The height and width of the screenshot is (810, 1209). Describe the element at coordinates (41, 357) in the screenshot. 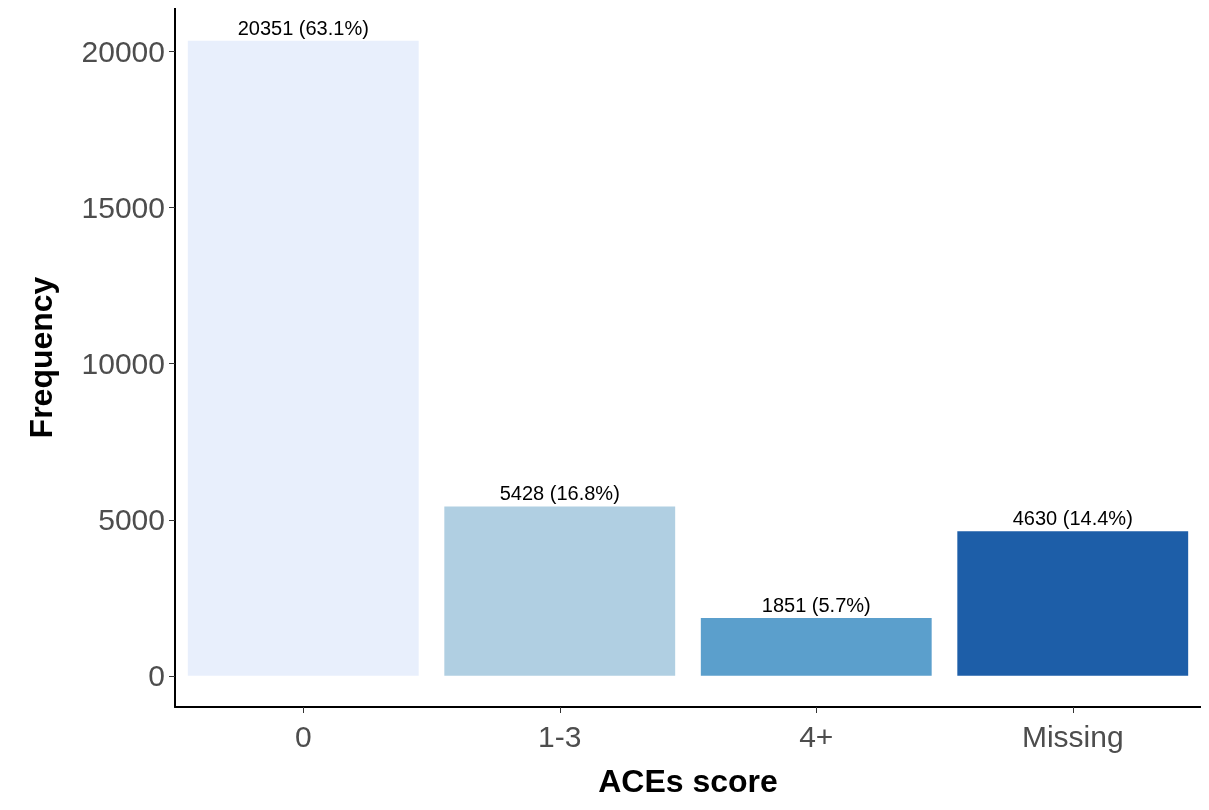

I see `y-axis-title: Frequency` at that location.